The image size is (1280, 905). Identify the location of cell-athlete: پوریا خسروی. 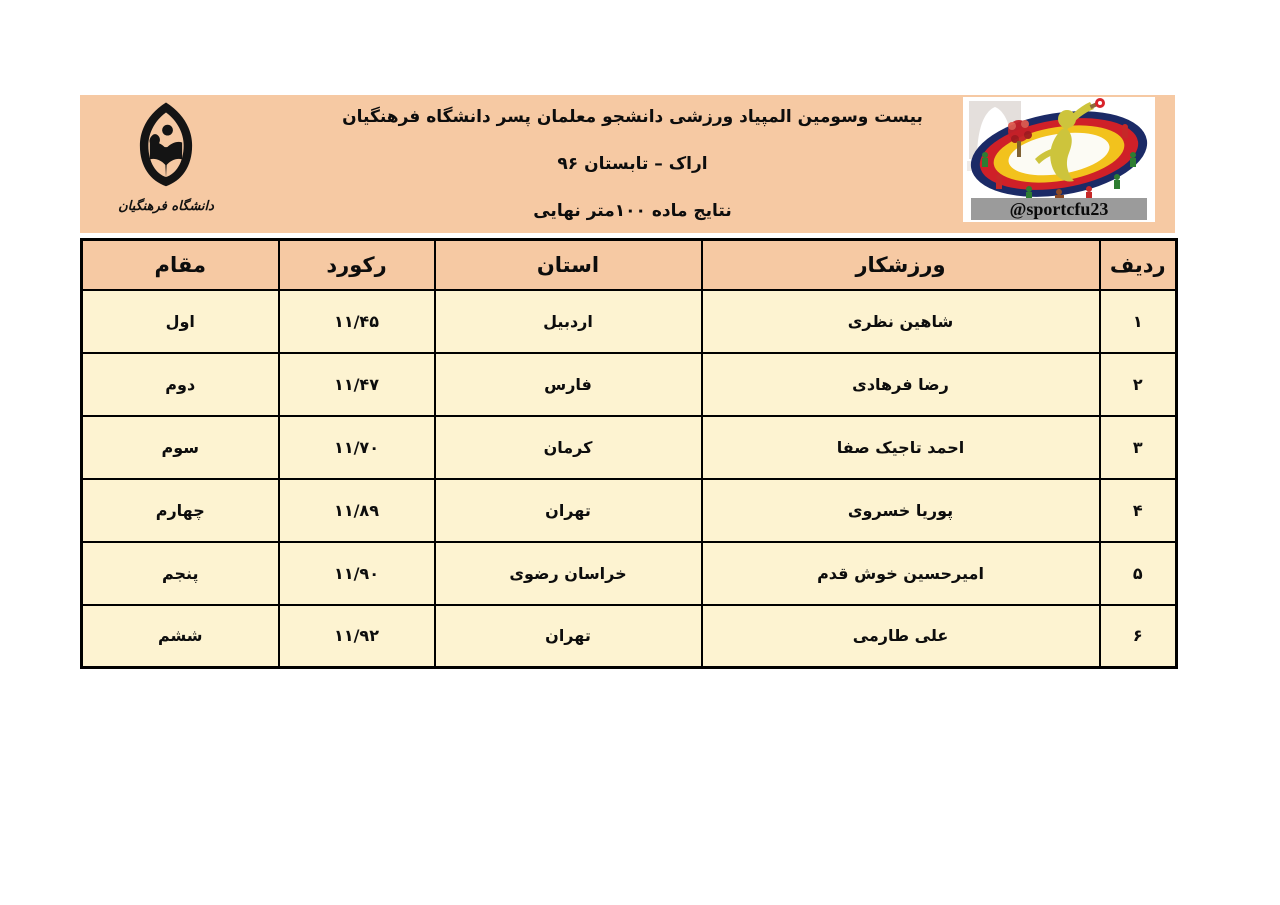
(900, 510).